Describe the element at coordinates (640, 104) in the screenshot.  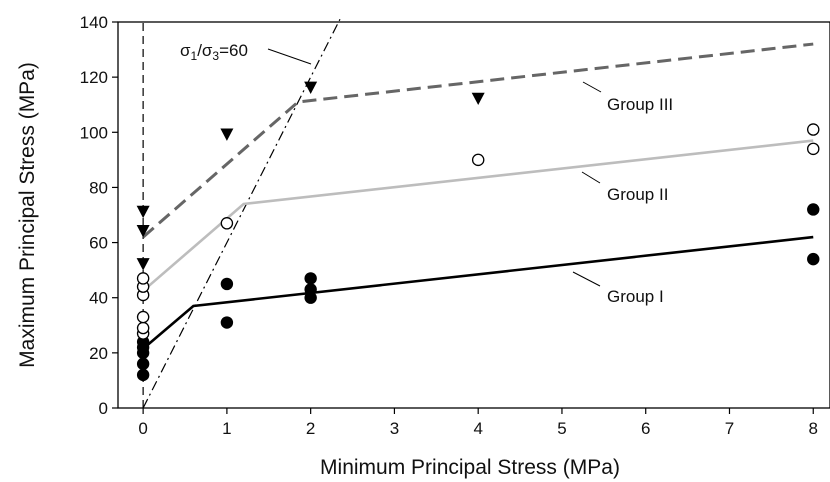
I see `annotation-group-iii-label: Group III` at that location.